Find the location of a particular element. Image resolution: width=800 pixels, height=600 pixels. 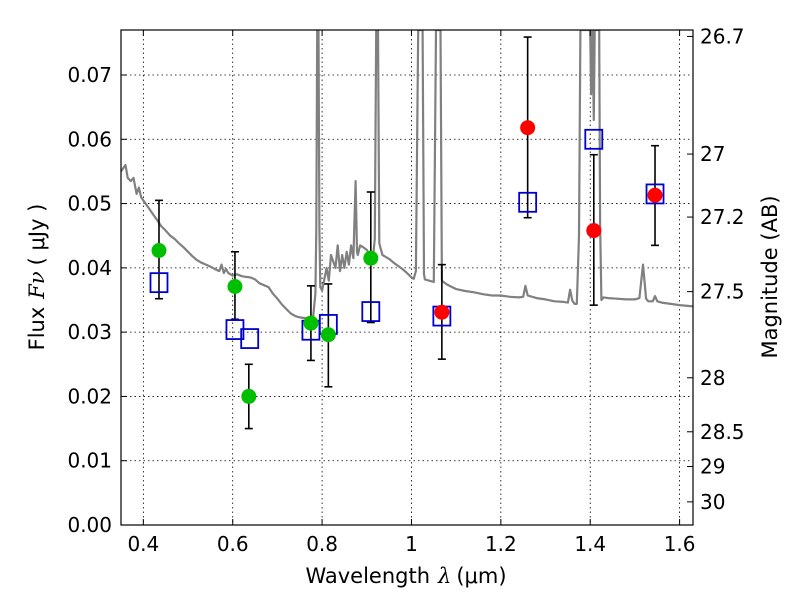

y2-tick-label: 30 is located at coordinates (712, 502).